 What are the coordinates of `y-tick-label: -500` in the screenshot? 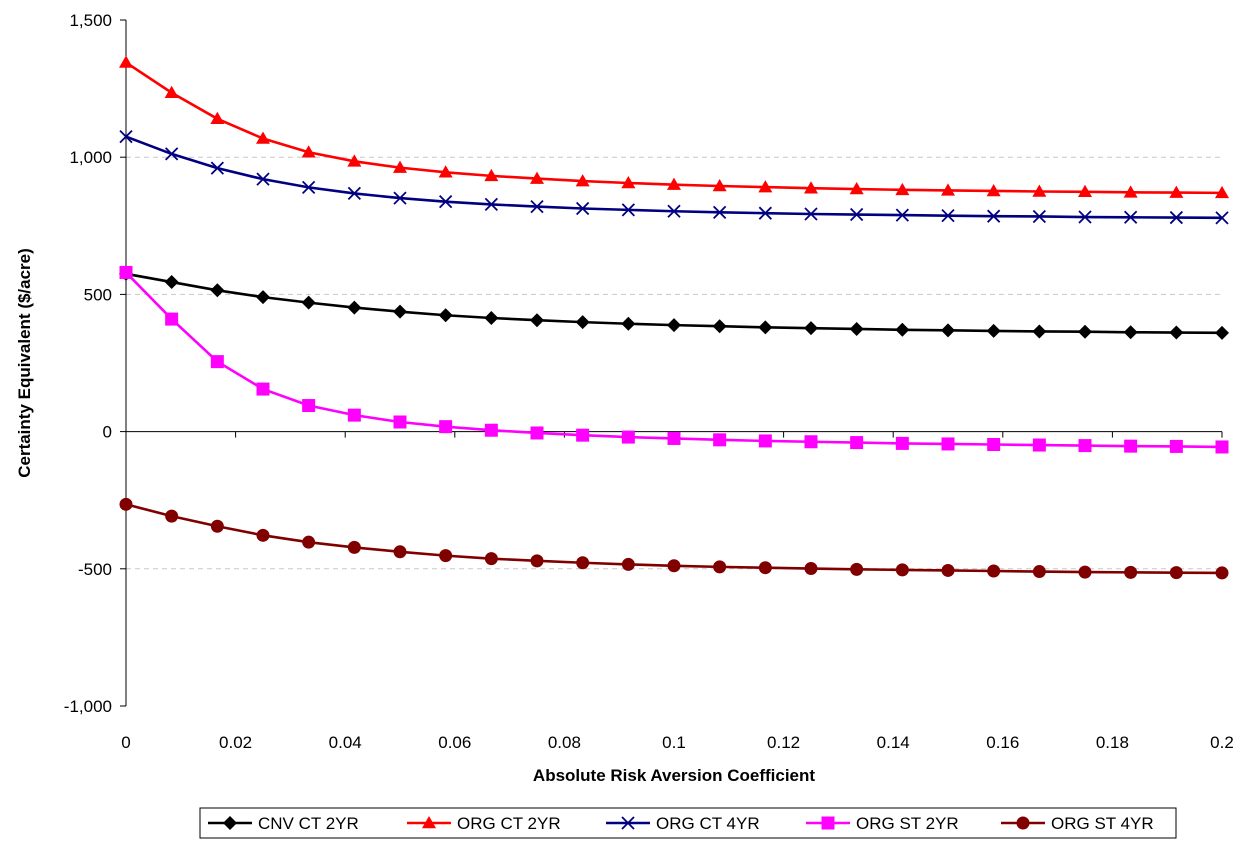 It's located at (95, 569).